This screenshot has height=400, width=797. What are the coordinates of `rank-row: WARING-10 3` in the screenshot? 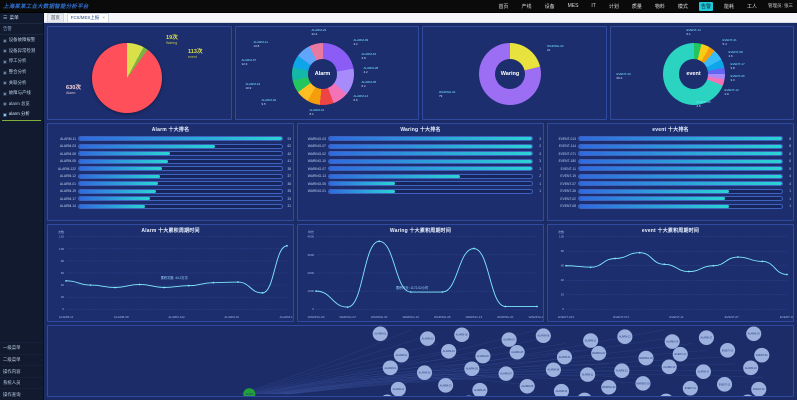 It's located at (420, 162).